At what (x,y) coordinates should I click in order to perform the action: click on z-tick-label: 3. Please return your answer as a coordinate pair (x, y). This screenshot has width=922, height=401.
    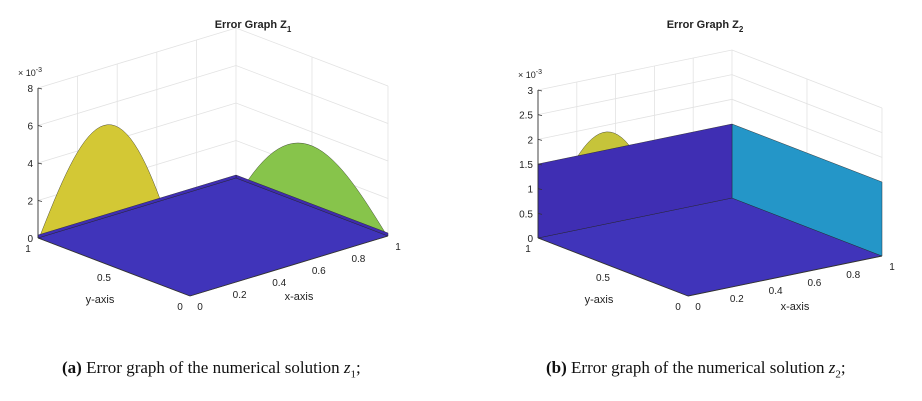
    Looking at the image, I should click on (530, 91).